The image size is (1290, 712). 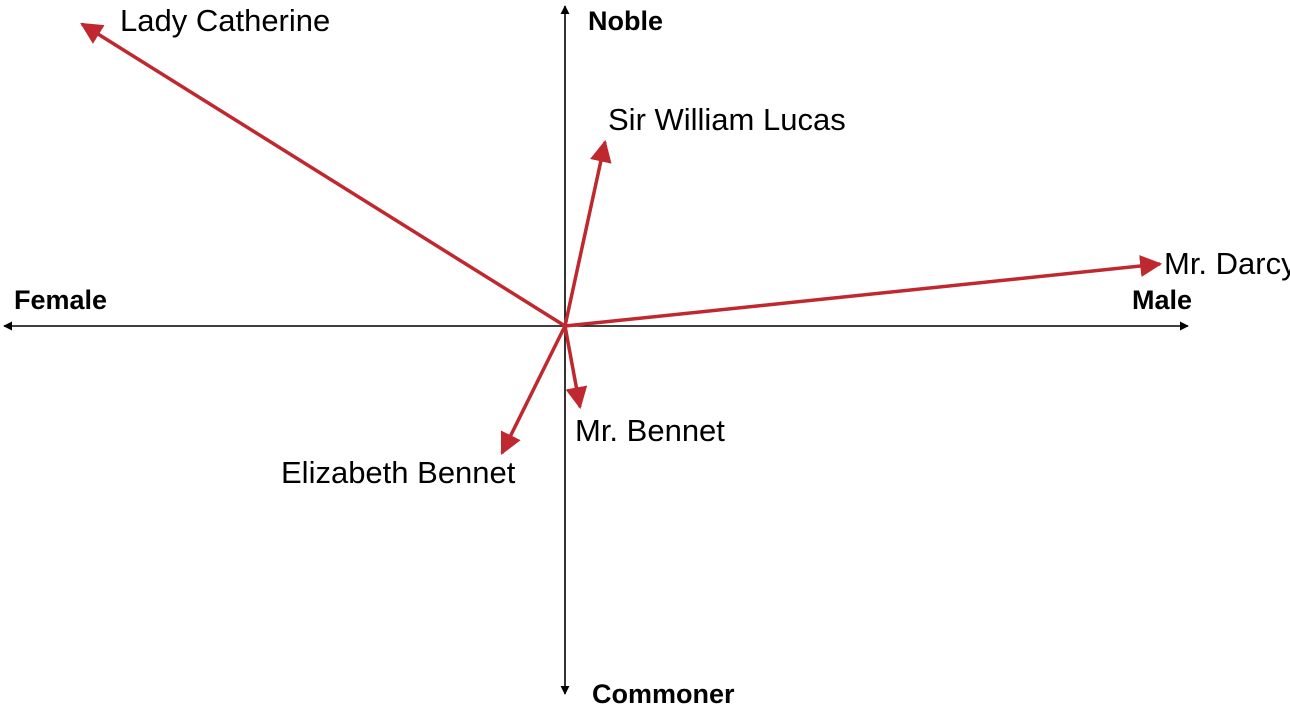 I want to click on axis-label-commoner: Commoner, so click(x=663, y=694).